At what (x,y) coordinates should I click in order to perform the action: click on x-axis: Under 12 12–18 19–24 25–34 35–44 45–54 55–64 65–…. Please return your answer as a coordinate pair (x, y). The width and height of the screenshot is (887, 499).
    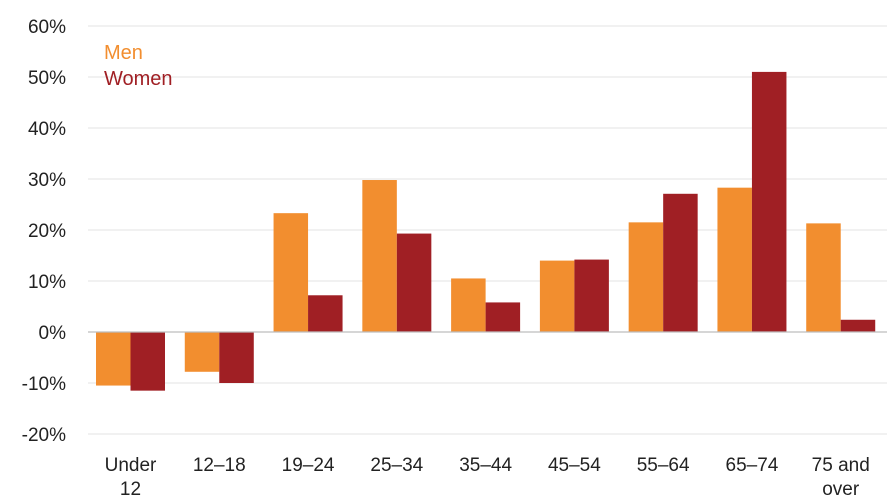
    Looking at the image, I should click on (487, 477).